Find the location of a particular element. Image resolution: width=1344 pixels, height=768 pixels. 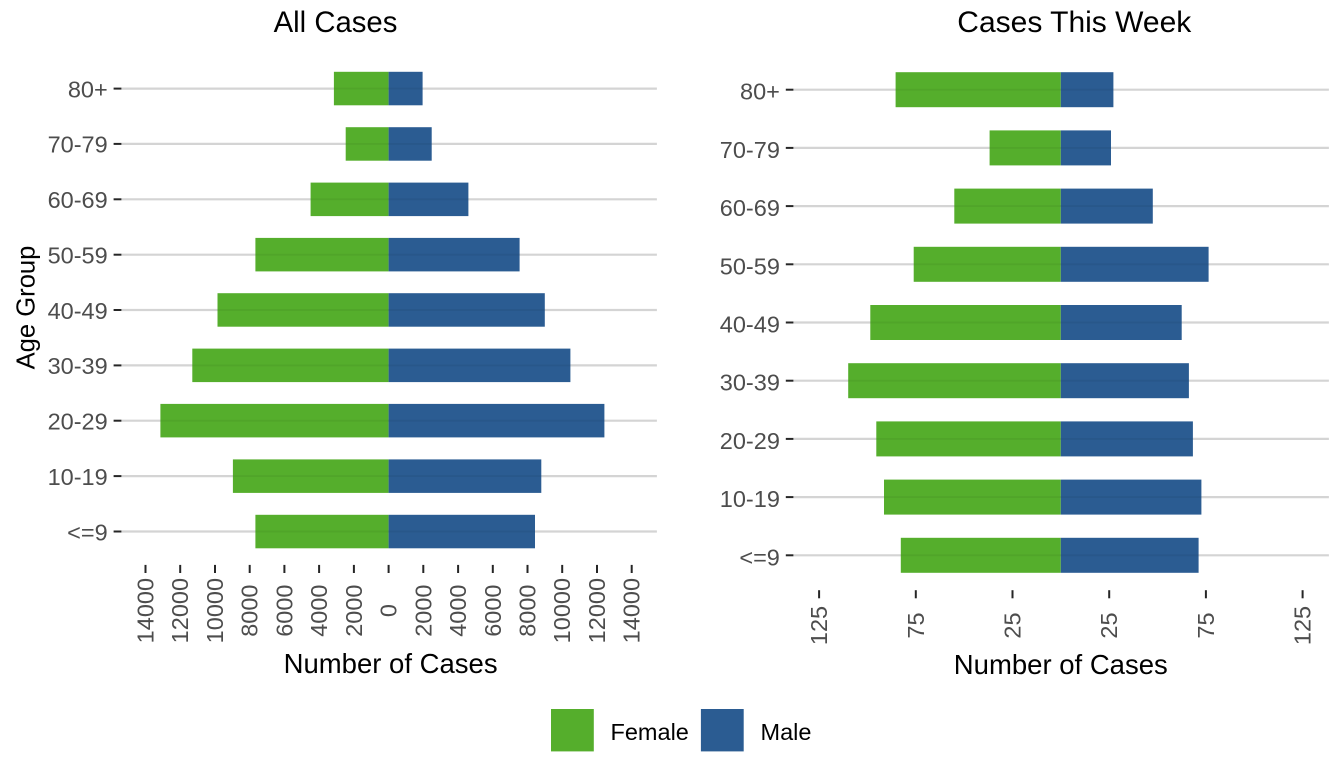

svg-text: Age Group is located at coordinates (27, 308).